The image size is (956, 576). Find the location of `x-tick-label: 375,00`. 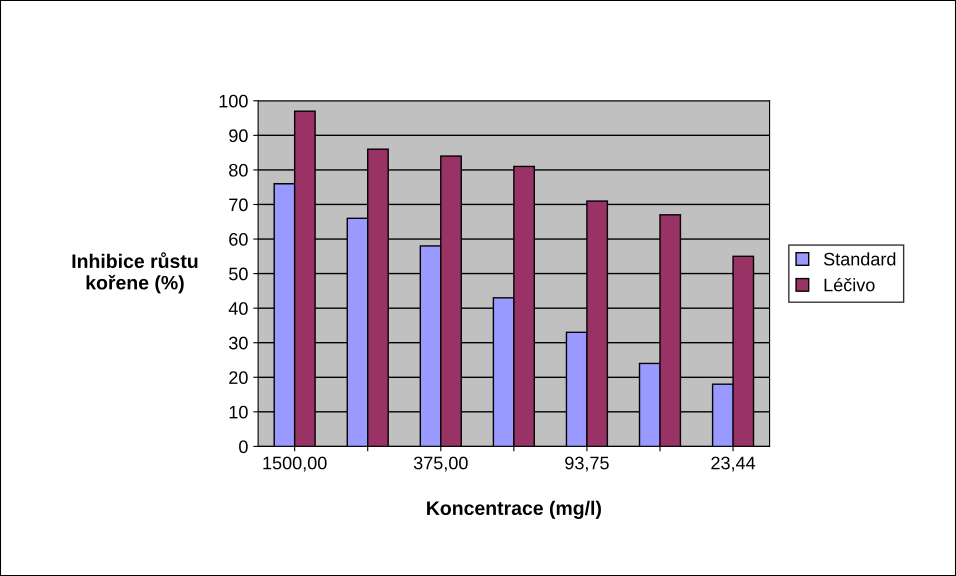

x-tick-label: 375,00 is located at coordinates (441, 464).